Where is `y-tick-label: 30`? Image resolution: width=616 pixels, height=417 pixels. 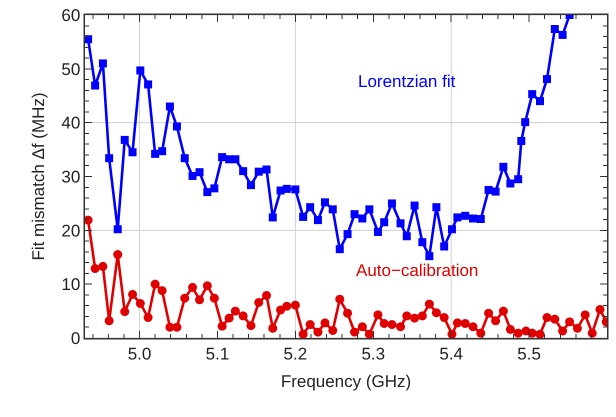
y-tick-label: 30 is located at coordinates (70, 176).